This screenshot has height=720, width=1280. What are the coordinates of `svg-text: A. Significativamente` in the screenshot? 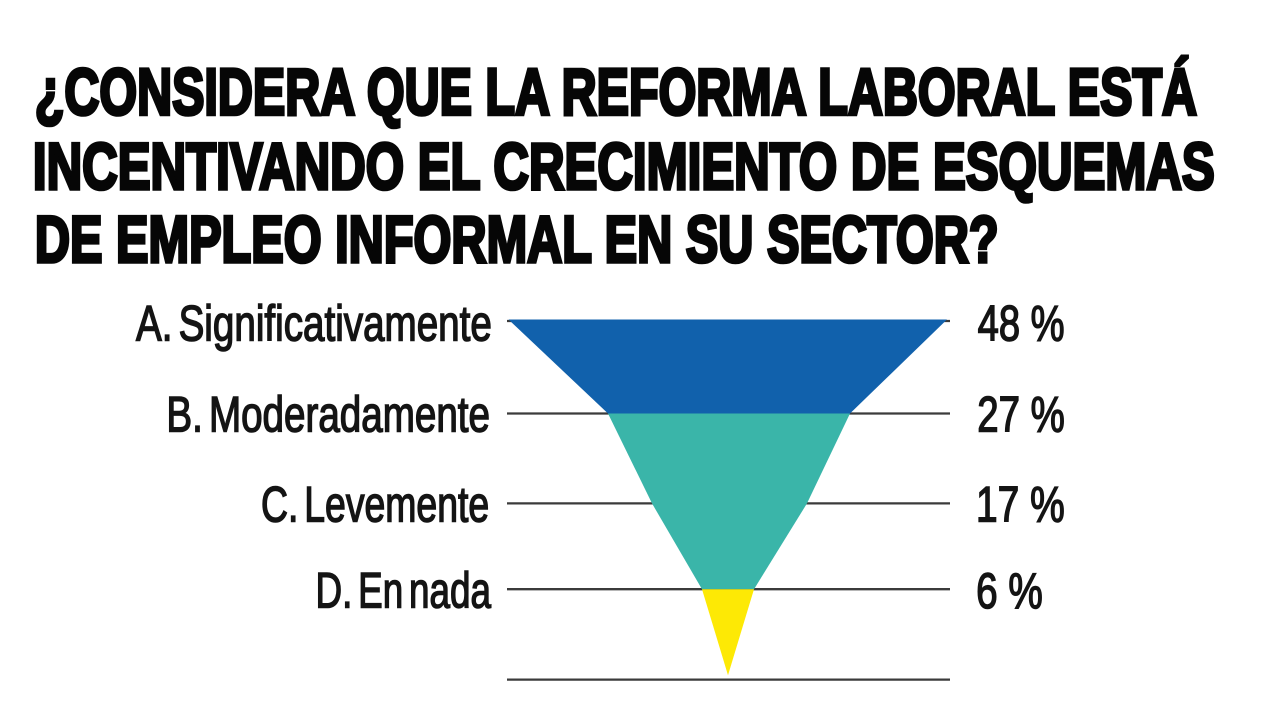 It's located at (314, 324).